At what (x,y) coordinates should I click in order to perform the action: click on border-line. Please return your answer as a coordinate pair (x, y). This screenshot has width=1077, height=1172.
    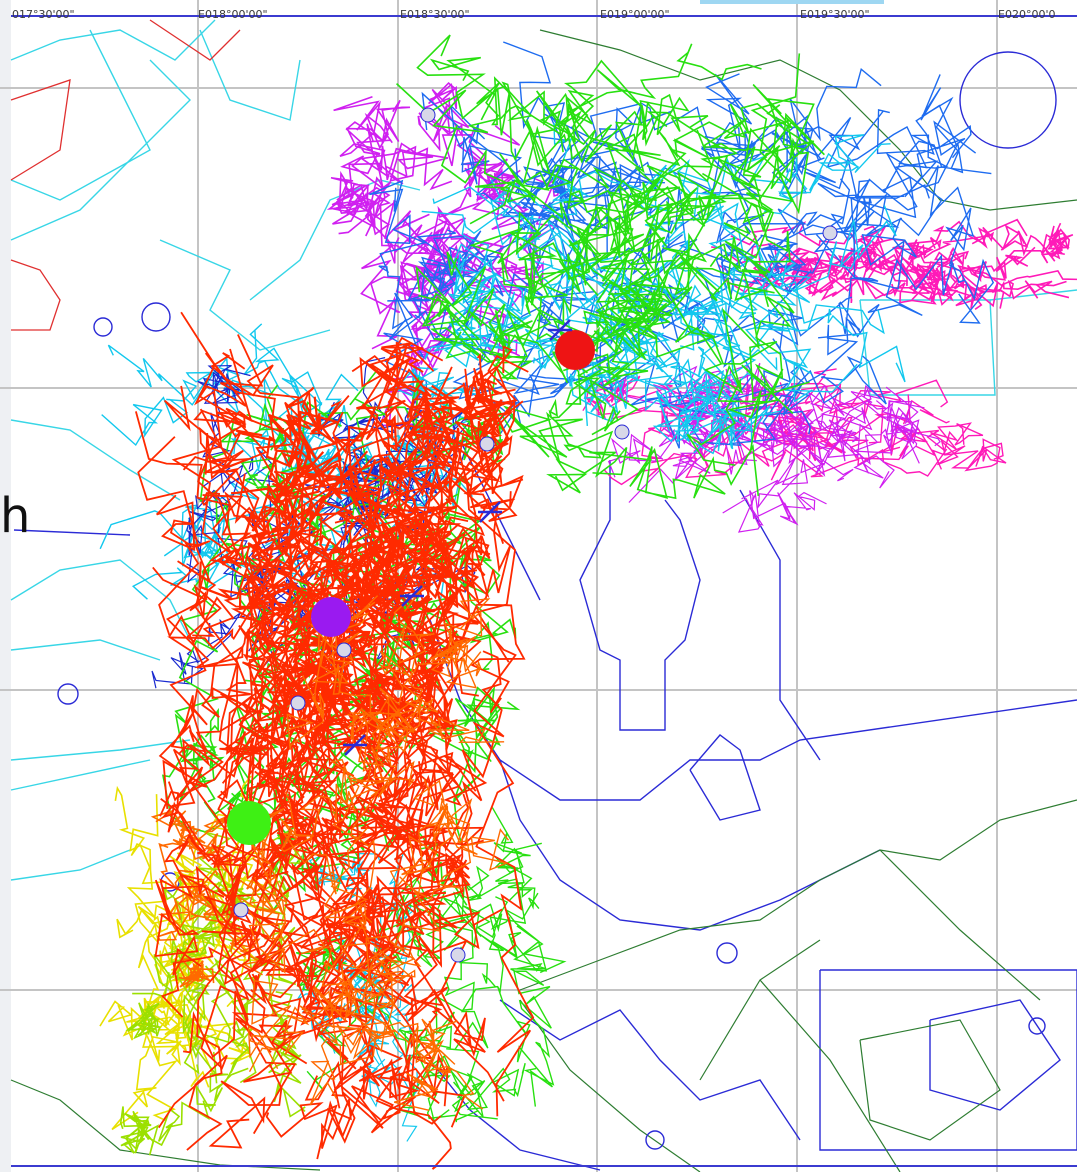
    Looking at the image, I should click on (40, 130).